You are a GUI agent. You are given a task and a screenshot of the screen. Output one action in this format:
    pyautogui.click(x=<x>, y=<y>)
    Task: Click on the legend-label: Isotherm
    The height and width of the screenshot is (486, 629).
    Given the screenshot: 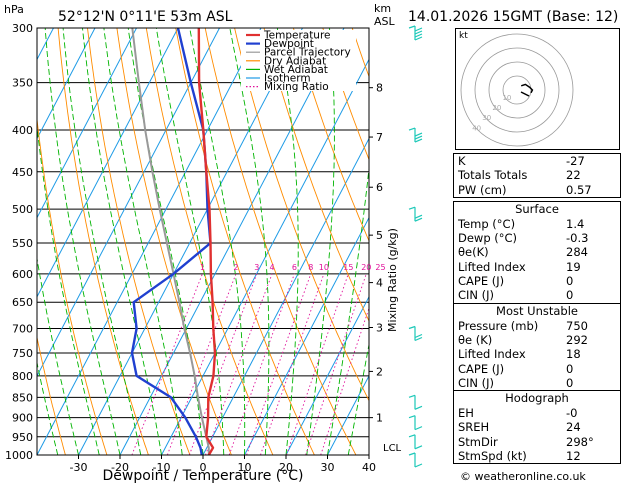 What is the action you would take?
    pyautogui.click(x=287, y=79)
    